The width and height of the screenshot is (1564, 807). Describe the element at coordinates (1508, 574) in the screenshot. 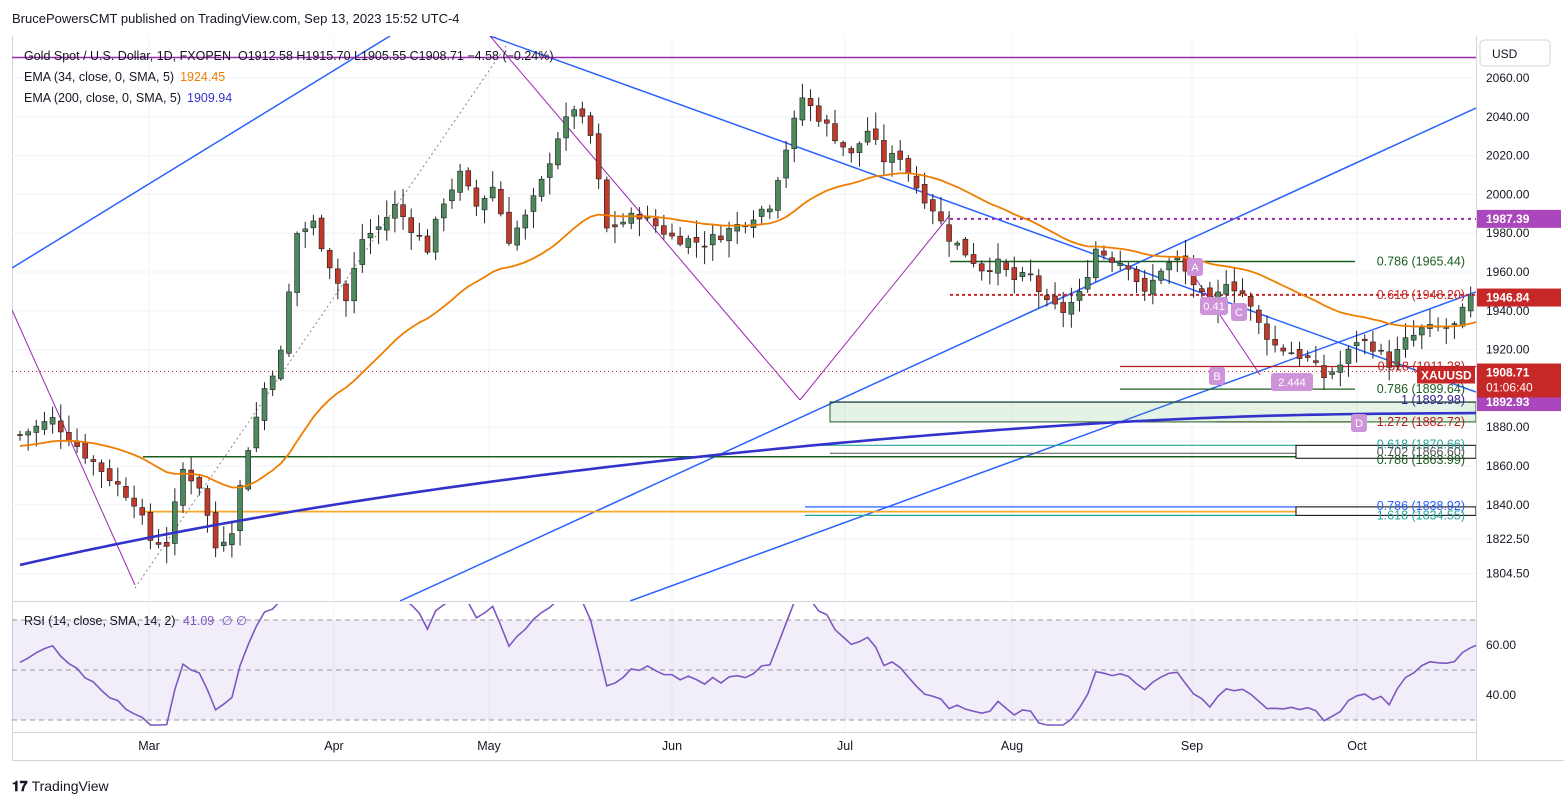

I see `price-tick: 1804.50` at that location.